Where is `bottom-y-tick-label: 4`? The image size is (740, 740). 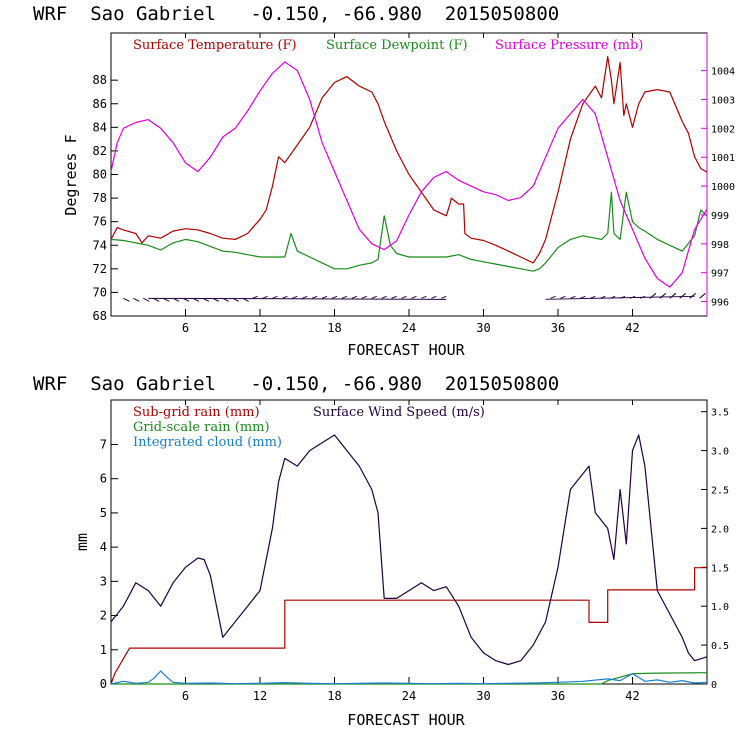 bottom-y-tick-label: 4 is located at coordinates (103, 547).